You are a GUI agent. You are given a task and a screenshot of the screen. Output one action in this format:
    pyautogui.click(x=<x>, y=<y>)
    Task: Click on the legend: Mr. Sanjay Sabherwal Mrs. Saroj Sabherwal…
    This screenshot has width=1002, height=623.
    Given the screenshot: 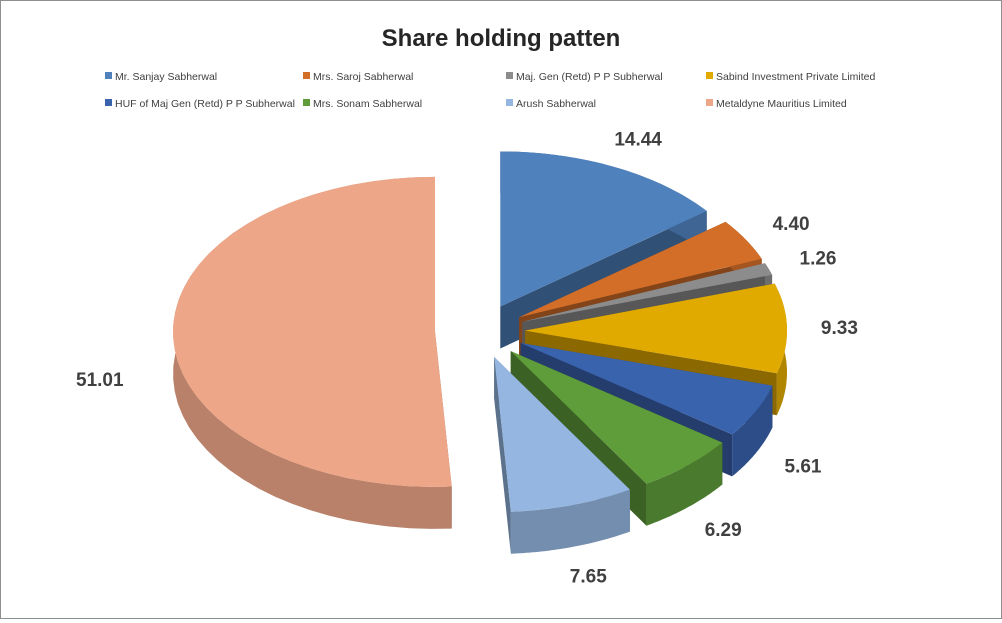 What is the action you would take?
    pyautogui.click(x=490, y=90)
    